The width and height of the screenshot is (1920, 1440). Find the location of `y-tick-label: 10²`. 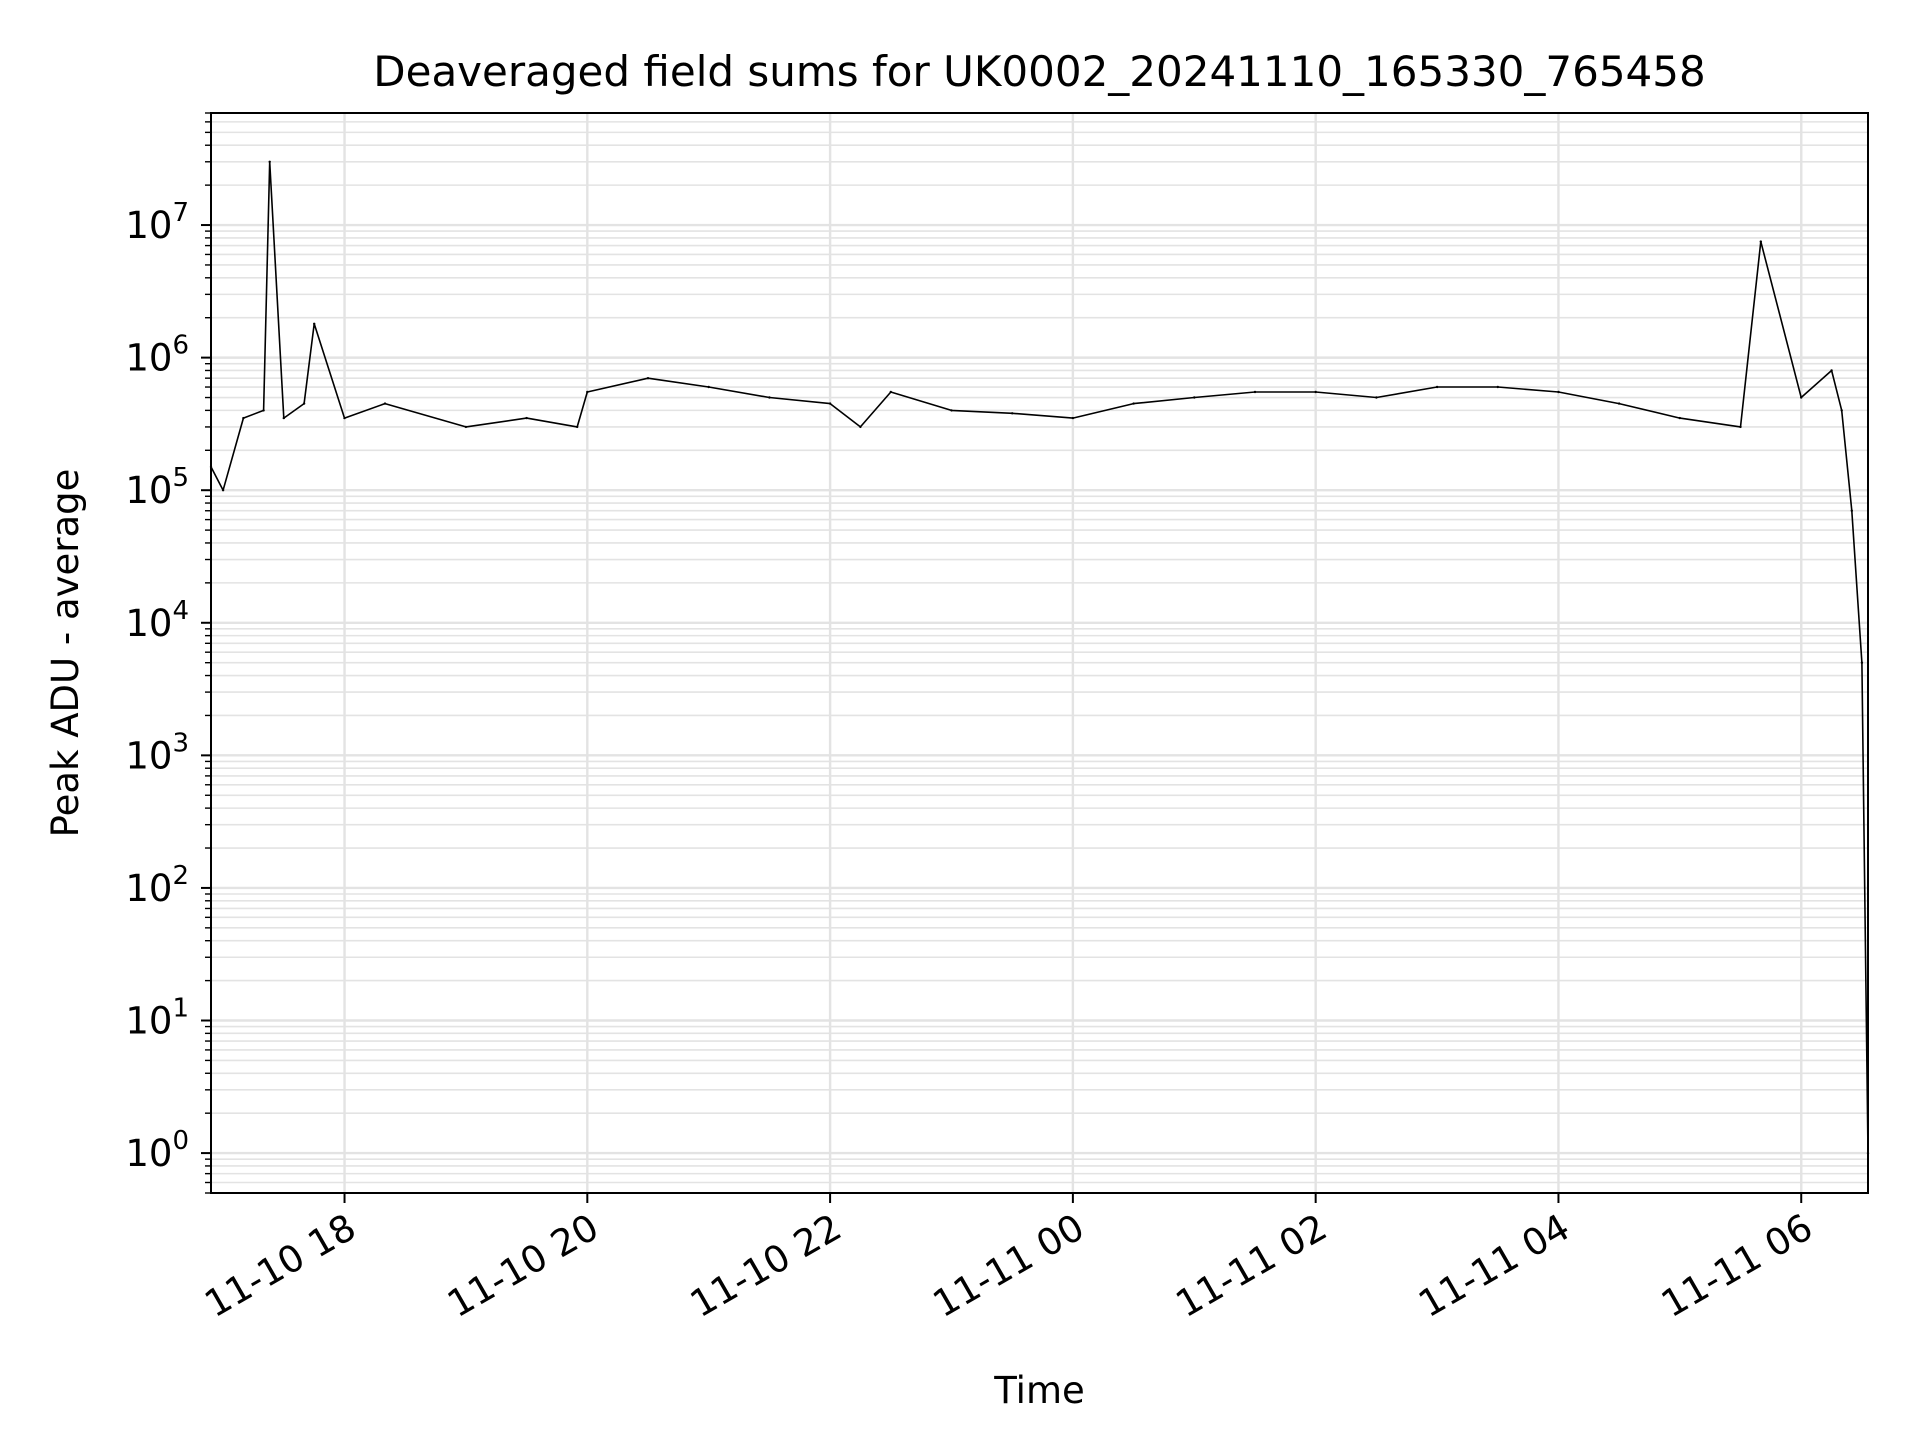

y-tick-label: 10² is located at coordinates (157, 885).